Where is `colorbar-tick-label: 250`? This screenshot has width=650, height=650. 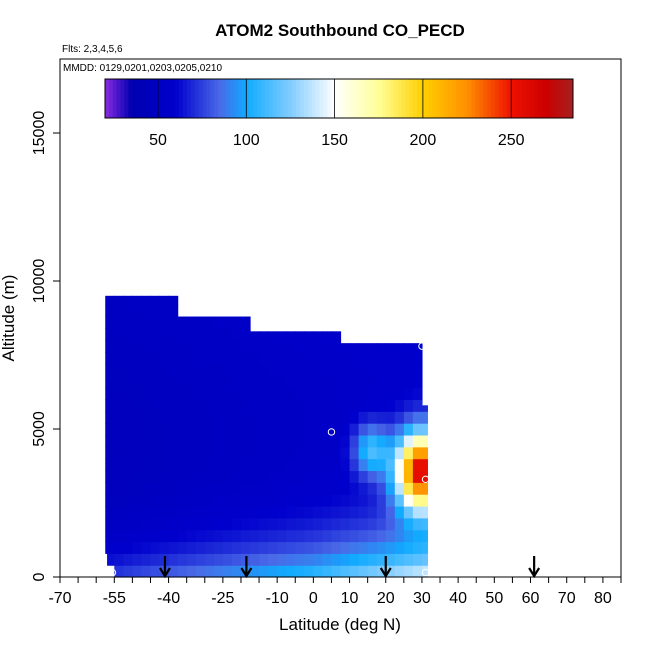
colorbar-tick-label: 250 is located at coordinates (511, 140).